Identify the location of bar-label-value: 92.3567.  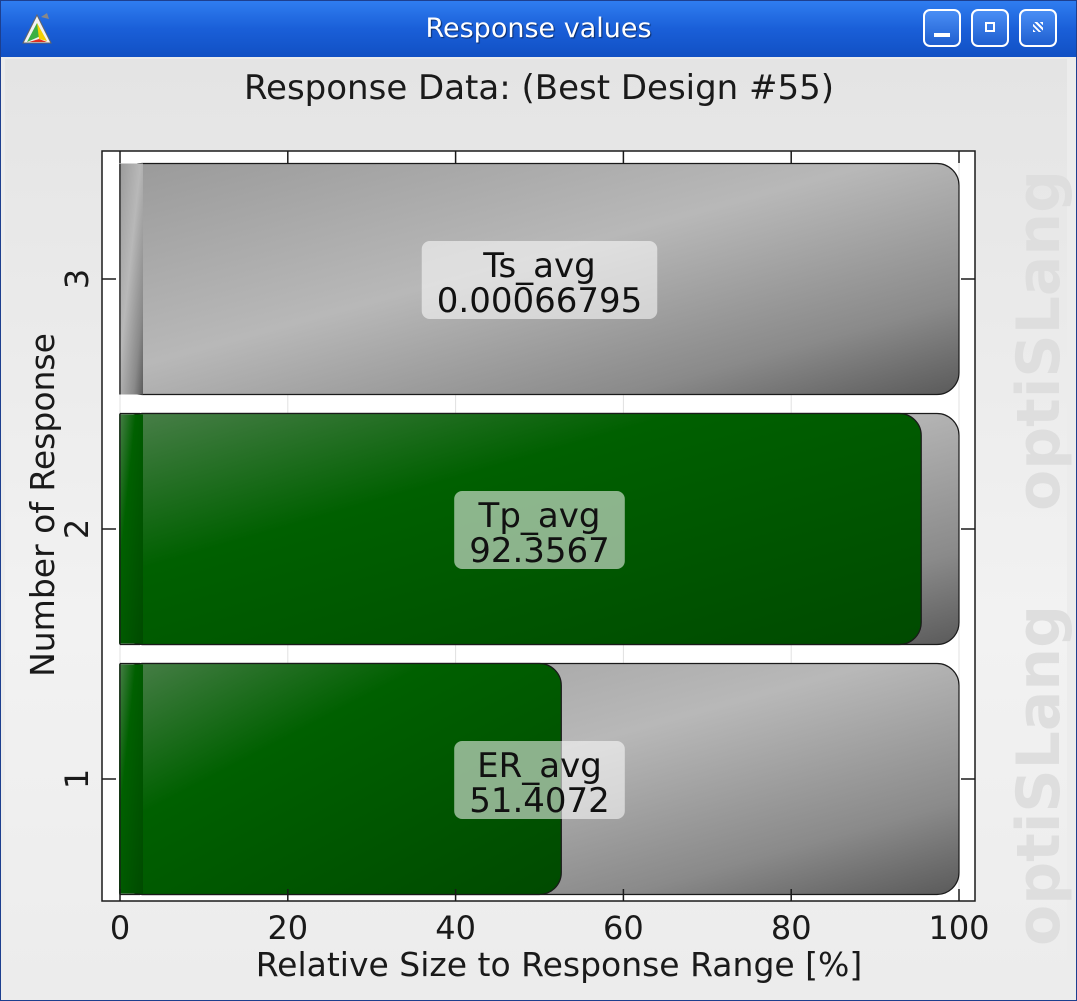
(539, 551).